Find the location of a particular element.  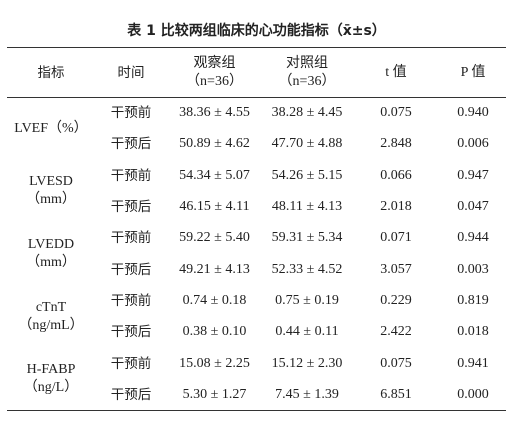

table-row: 干预后 49.21 ± 4.13 52.33 ± 4.52 3.057 0.003 is located at coordinates (256, 269).